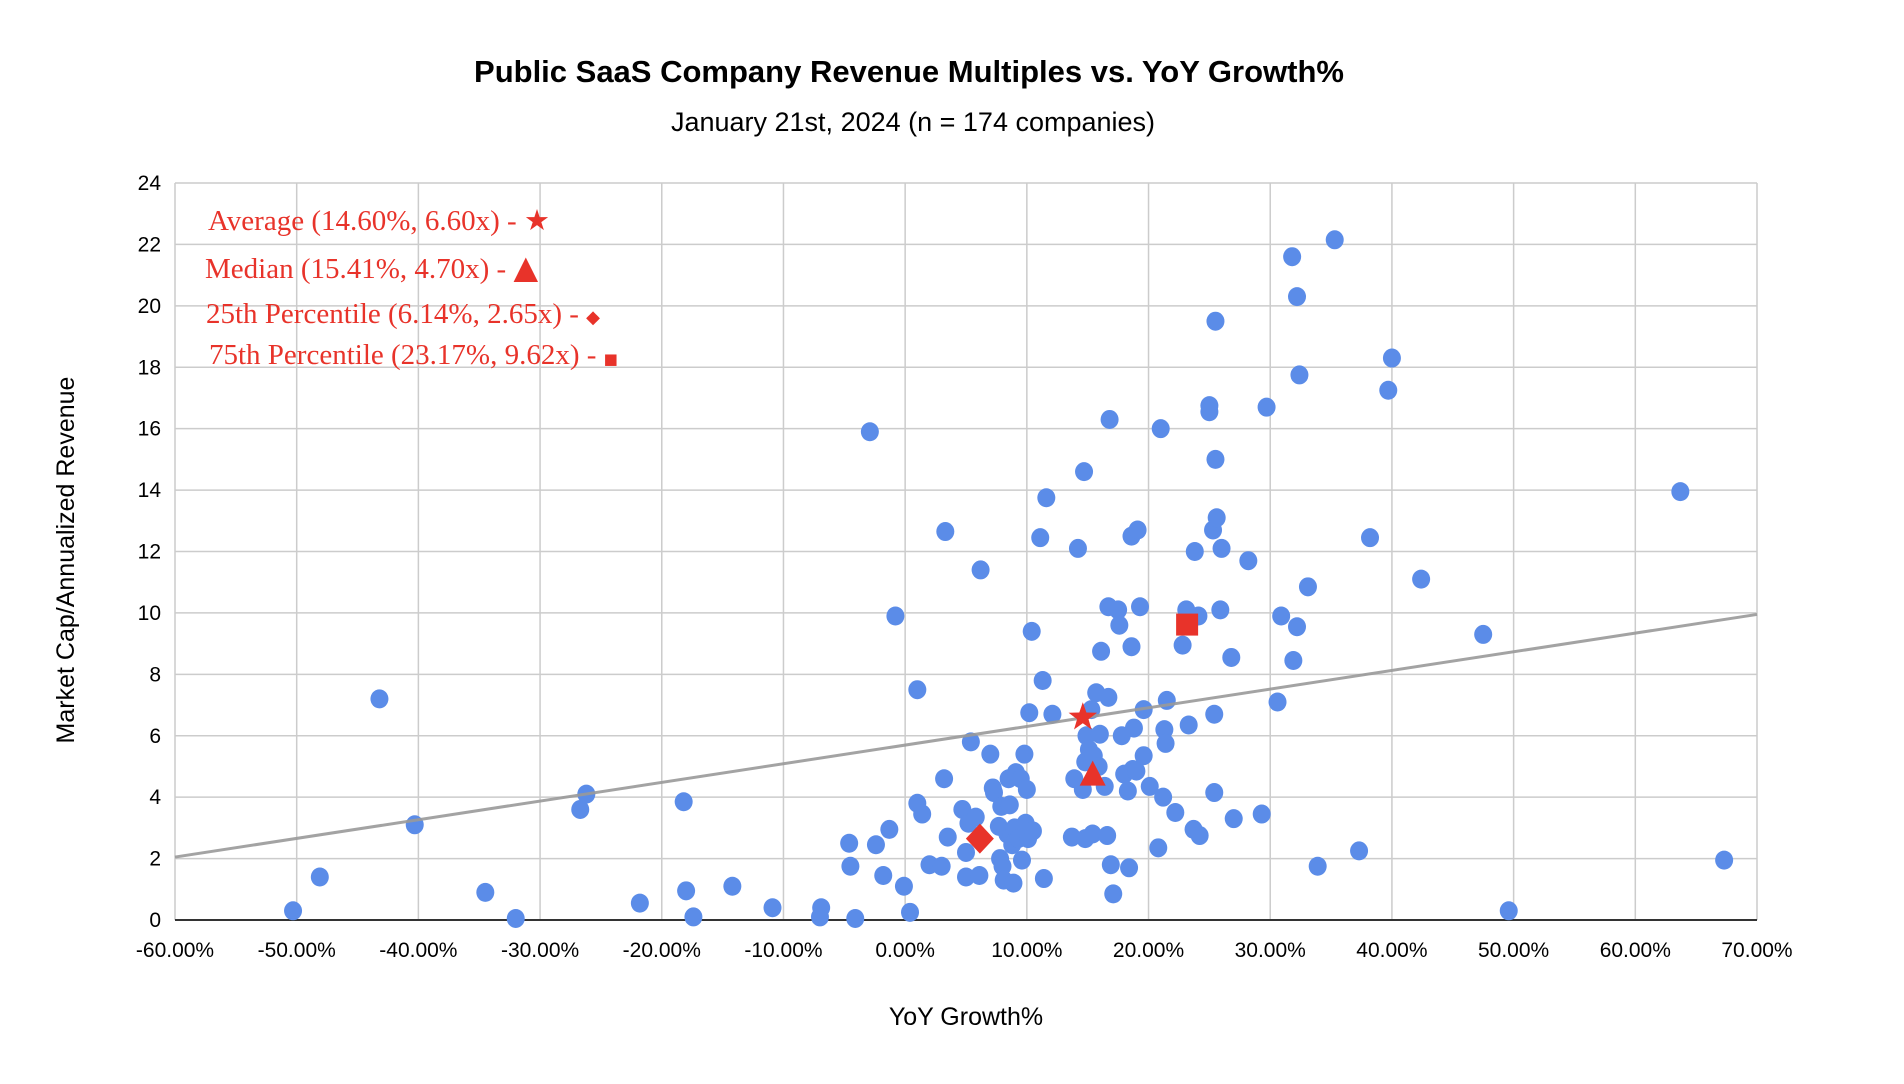 Image resolution: width=1904 pixels, height=1084 pixels. Describe the element at coordinates (149, 306) in the screenshot. I see `y-tick-label: 20` at that location.